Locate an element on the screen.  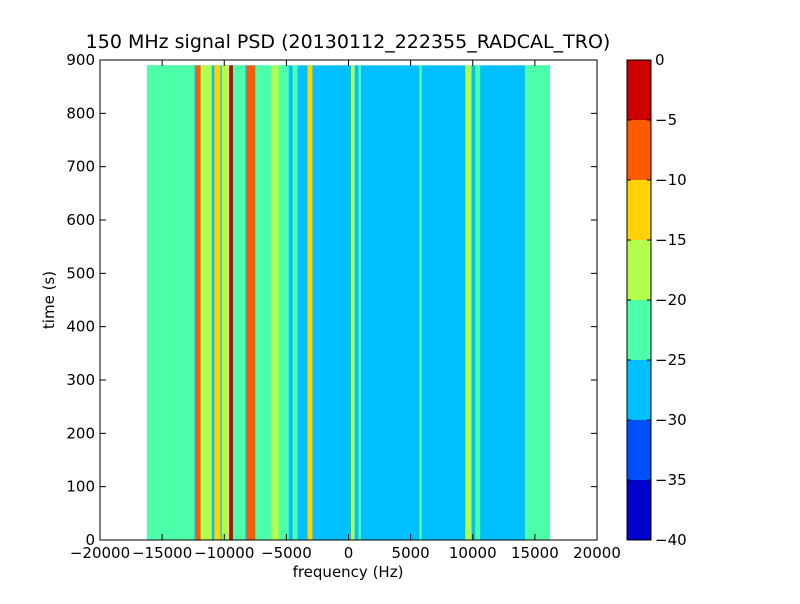
y-tick-label: 0 is located at coordinates (90, 540).